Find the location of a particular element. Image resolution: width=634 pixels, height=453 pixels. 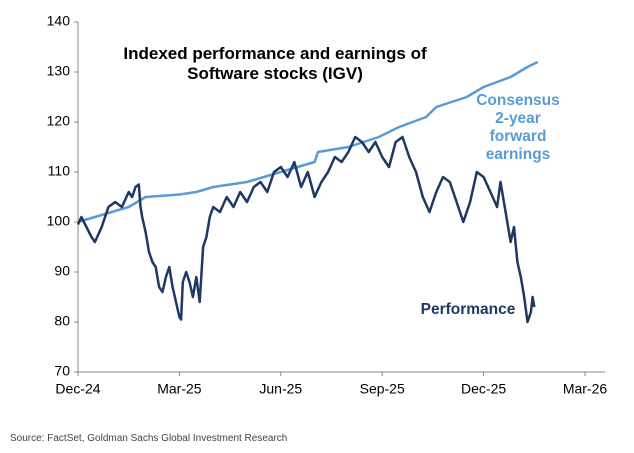

series-label: Consensus 2-year forward earnings is located at coordinates (518, 128).